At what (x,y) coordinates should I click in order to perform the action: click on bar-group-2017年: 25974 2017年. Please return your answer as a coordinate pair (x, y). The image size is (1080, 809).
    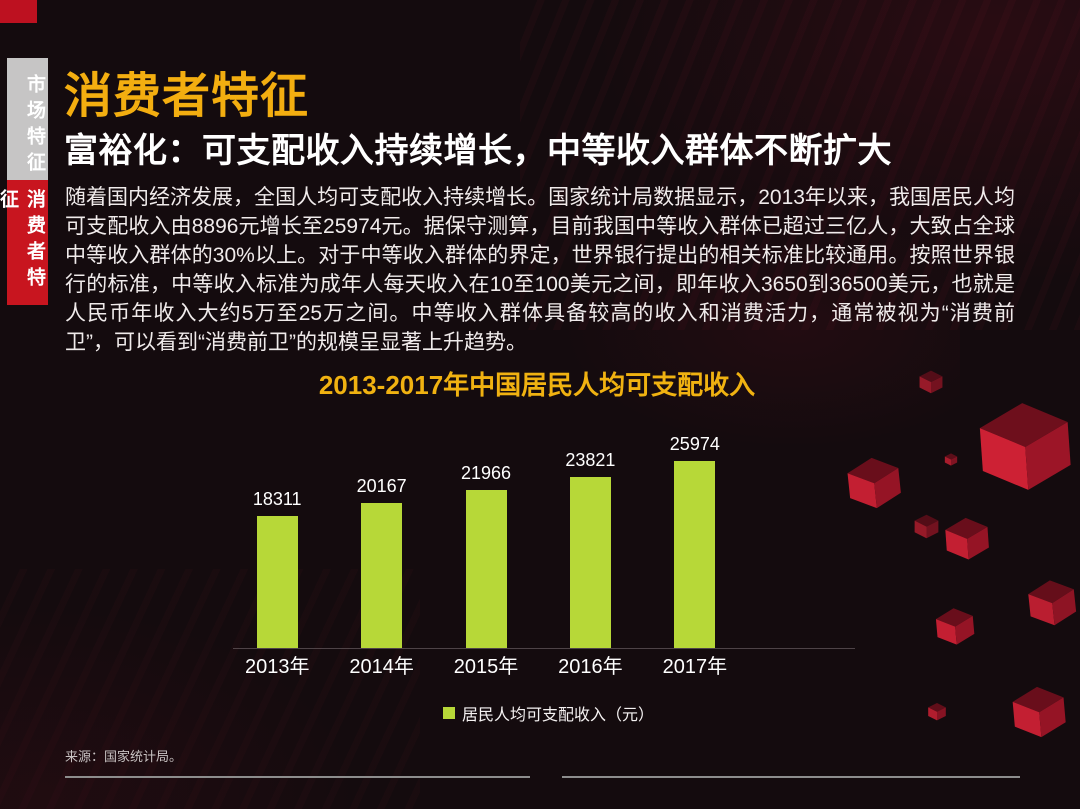
    Looking at the image, I should click on (695, 550).